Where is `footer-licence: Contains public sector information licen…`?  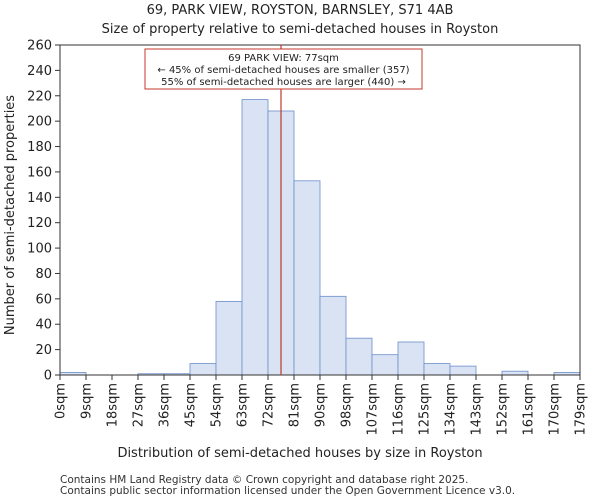
footer-licence: Contains public sector information licen… is located at coordinates (287, 491).